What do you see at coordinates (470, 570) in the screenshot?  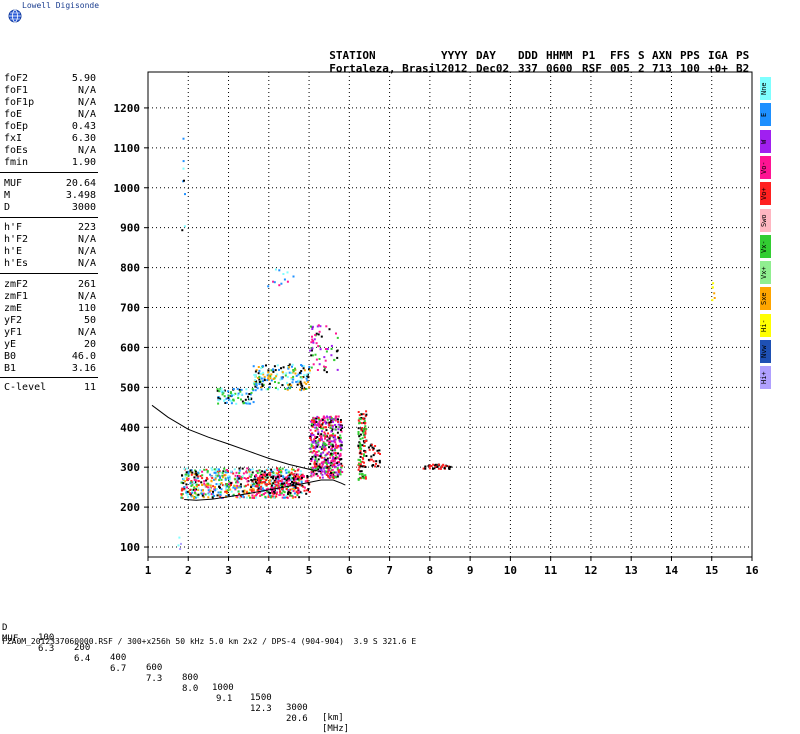 I see `x-tick-label: 9` at bounding box center [470, 570].